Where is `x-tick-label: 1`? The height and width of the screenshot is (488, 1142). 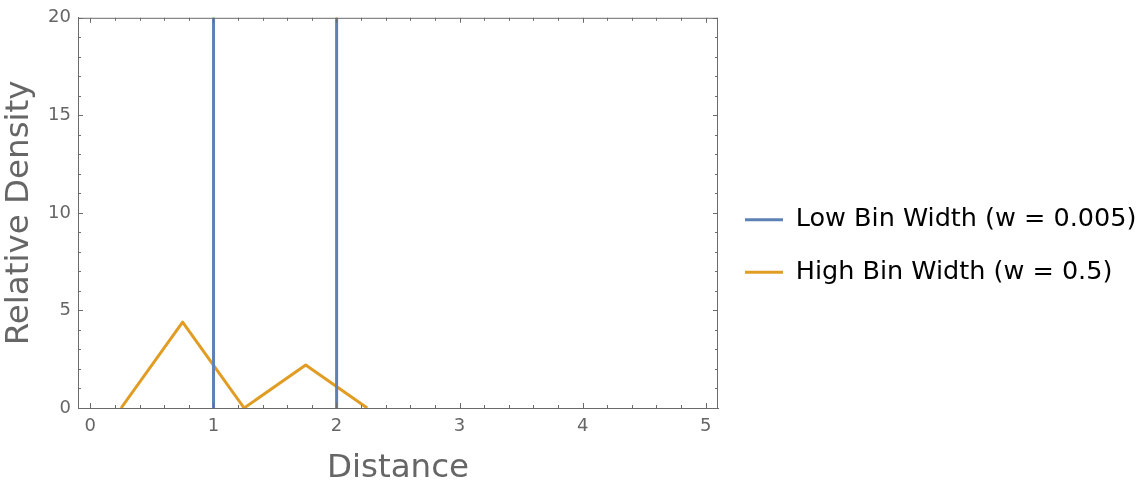 x-tick-label: 1 is located at coordinates (213, 425).